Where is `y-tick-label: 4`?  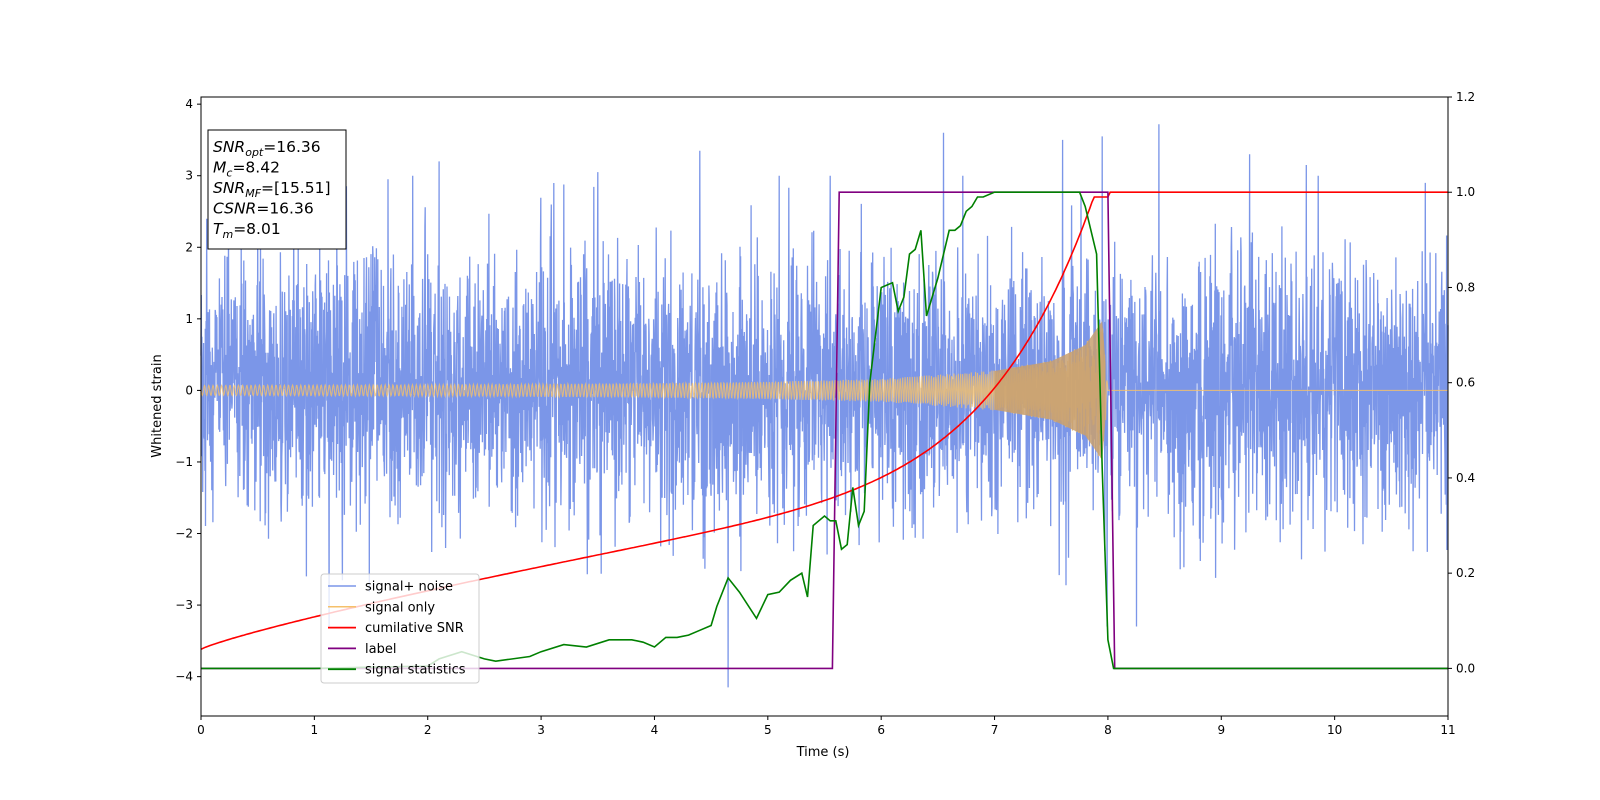 y-tick-label: 4 is located at coordinates (189, 104).